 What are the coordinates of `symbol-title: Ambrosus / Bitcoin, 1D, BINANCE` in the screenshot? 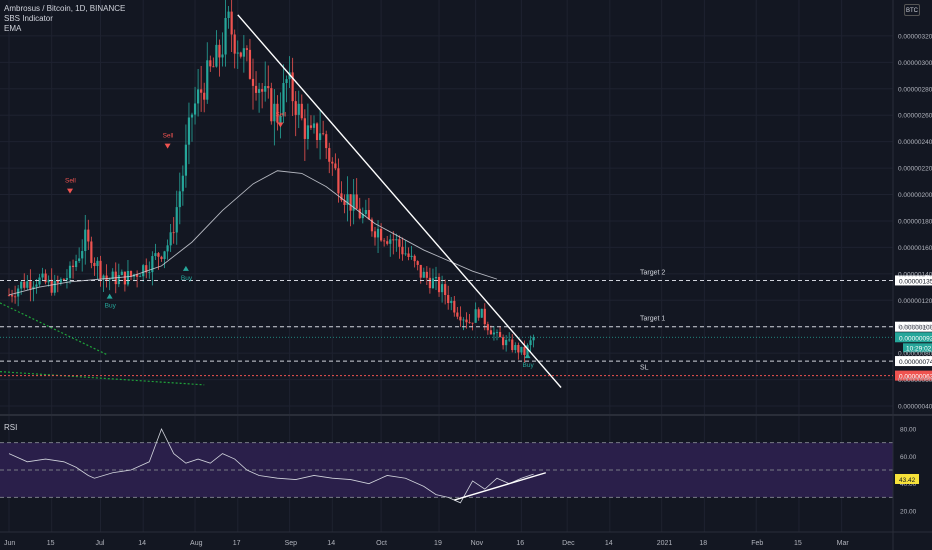 It's located at (65, 8).